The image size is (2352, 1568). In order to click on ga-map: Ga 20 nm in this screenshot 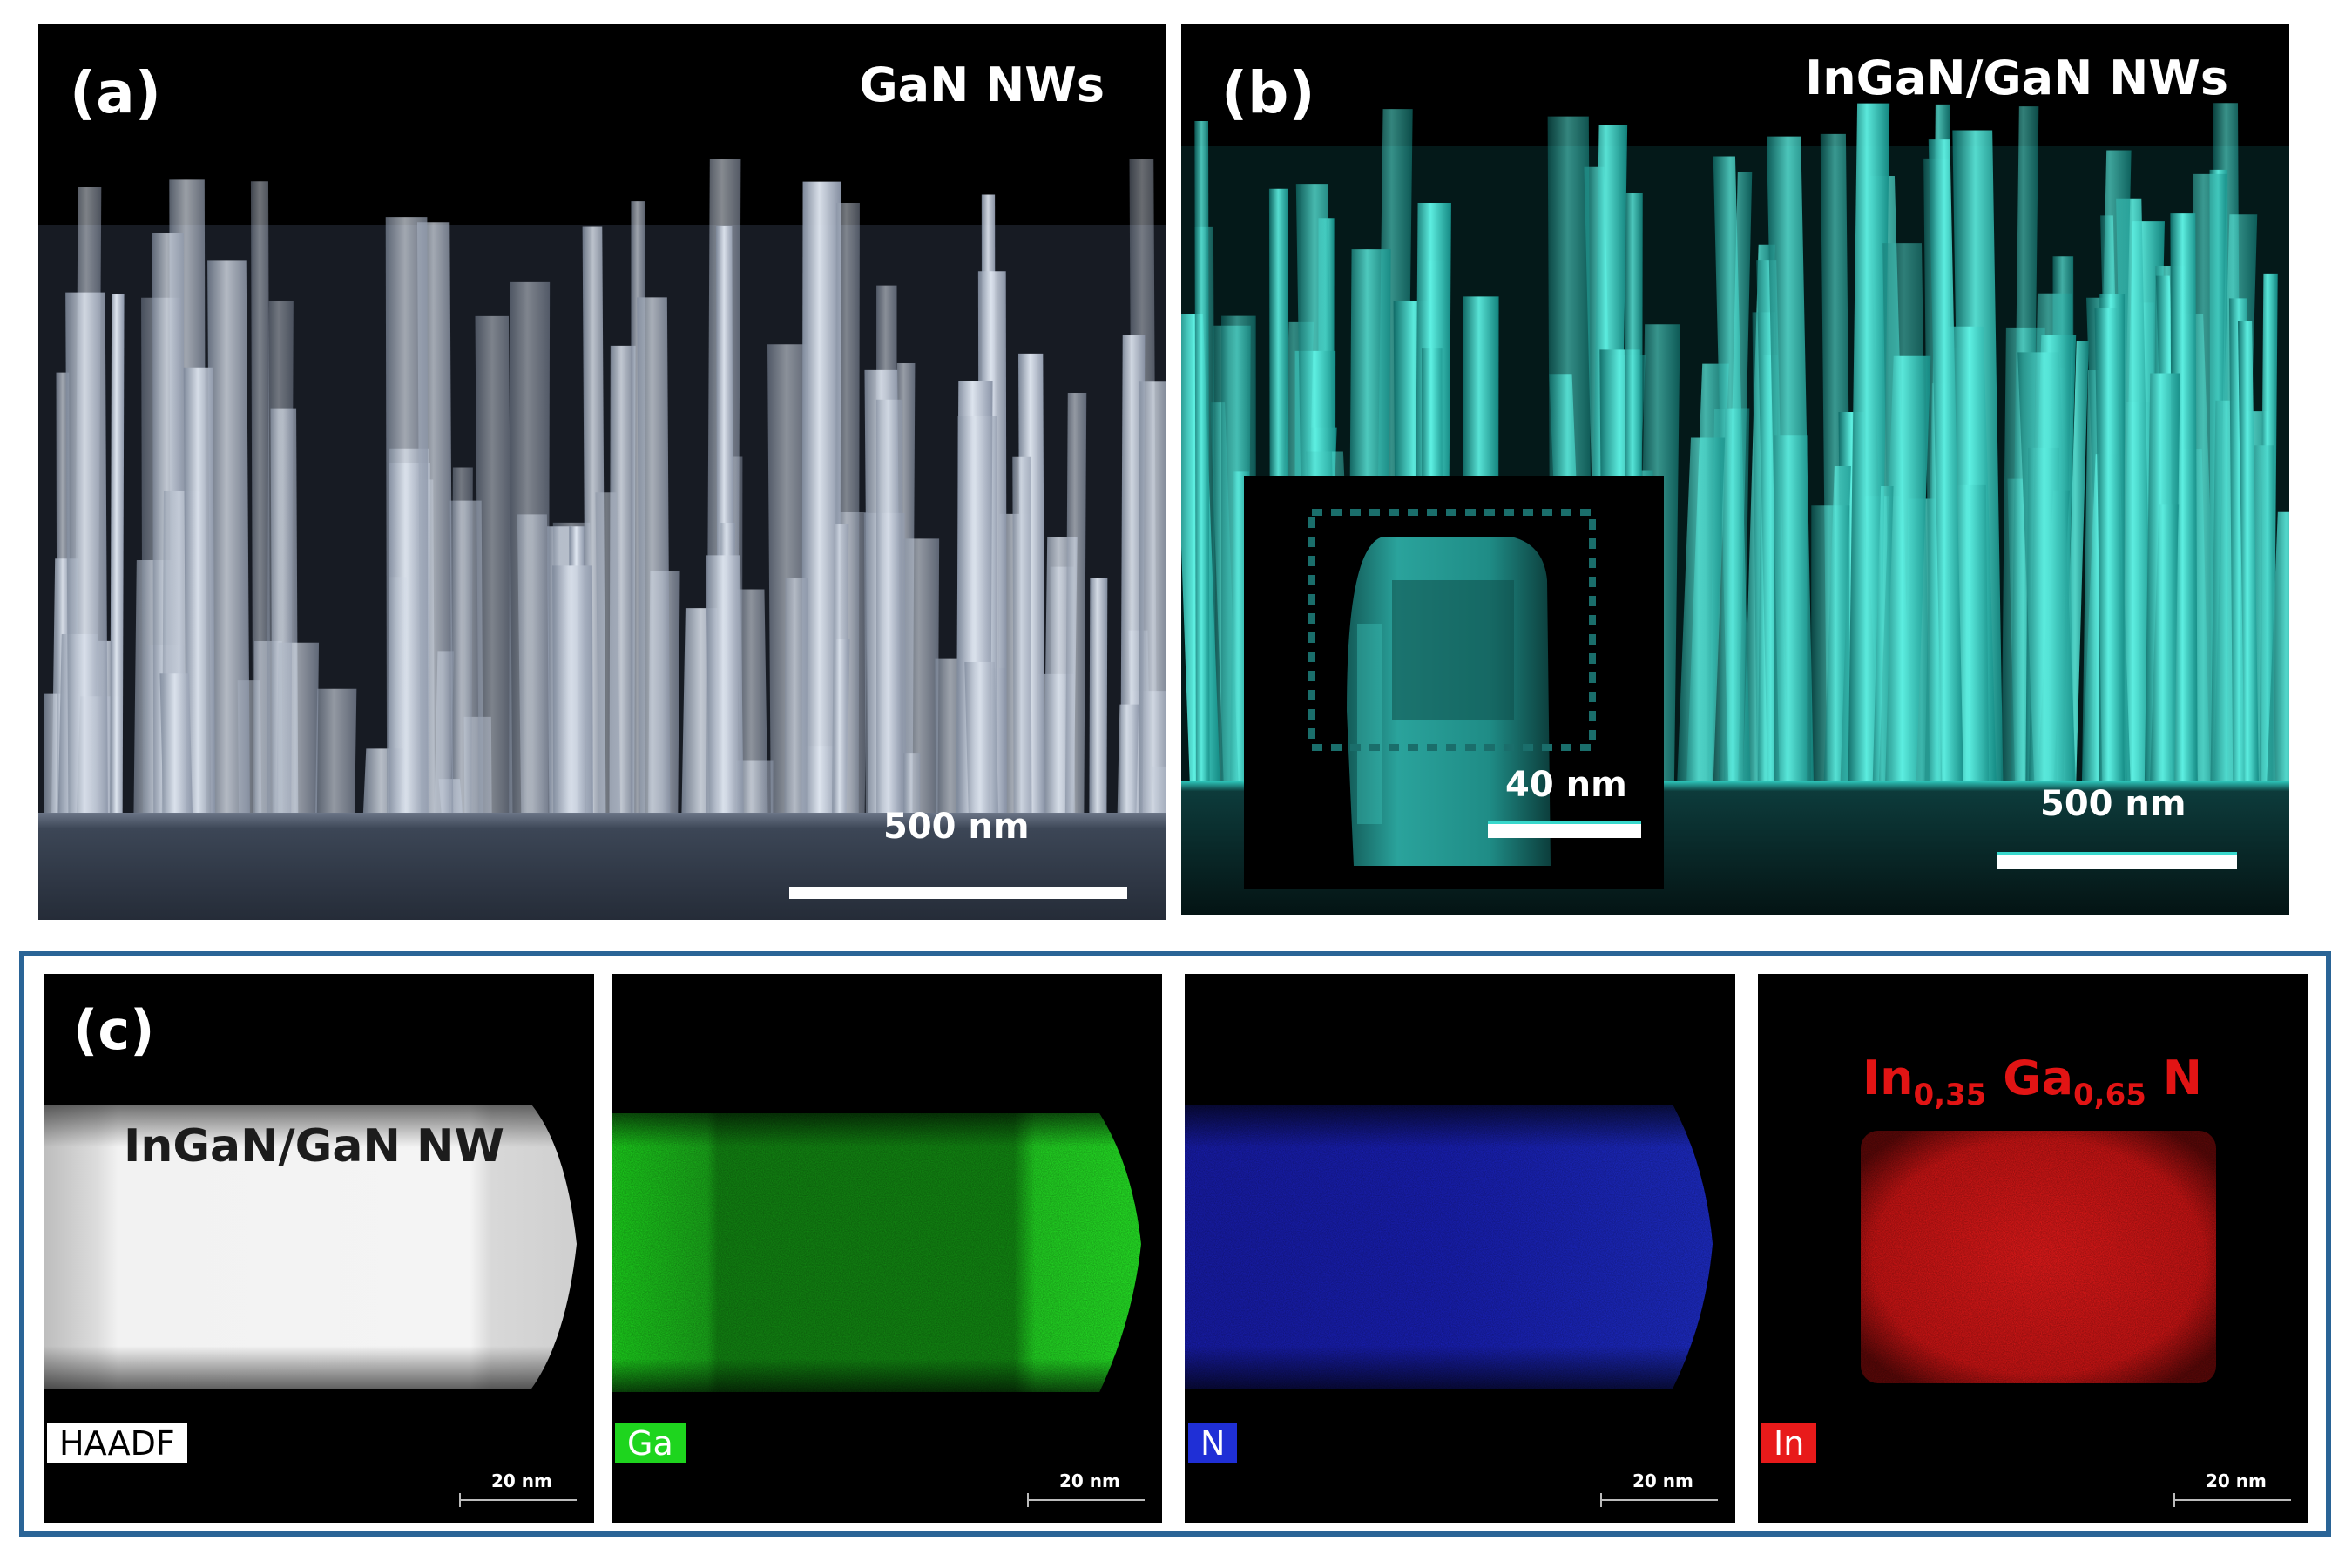, I will do `click(887, 1248)`.